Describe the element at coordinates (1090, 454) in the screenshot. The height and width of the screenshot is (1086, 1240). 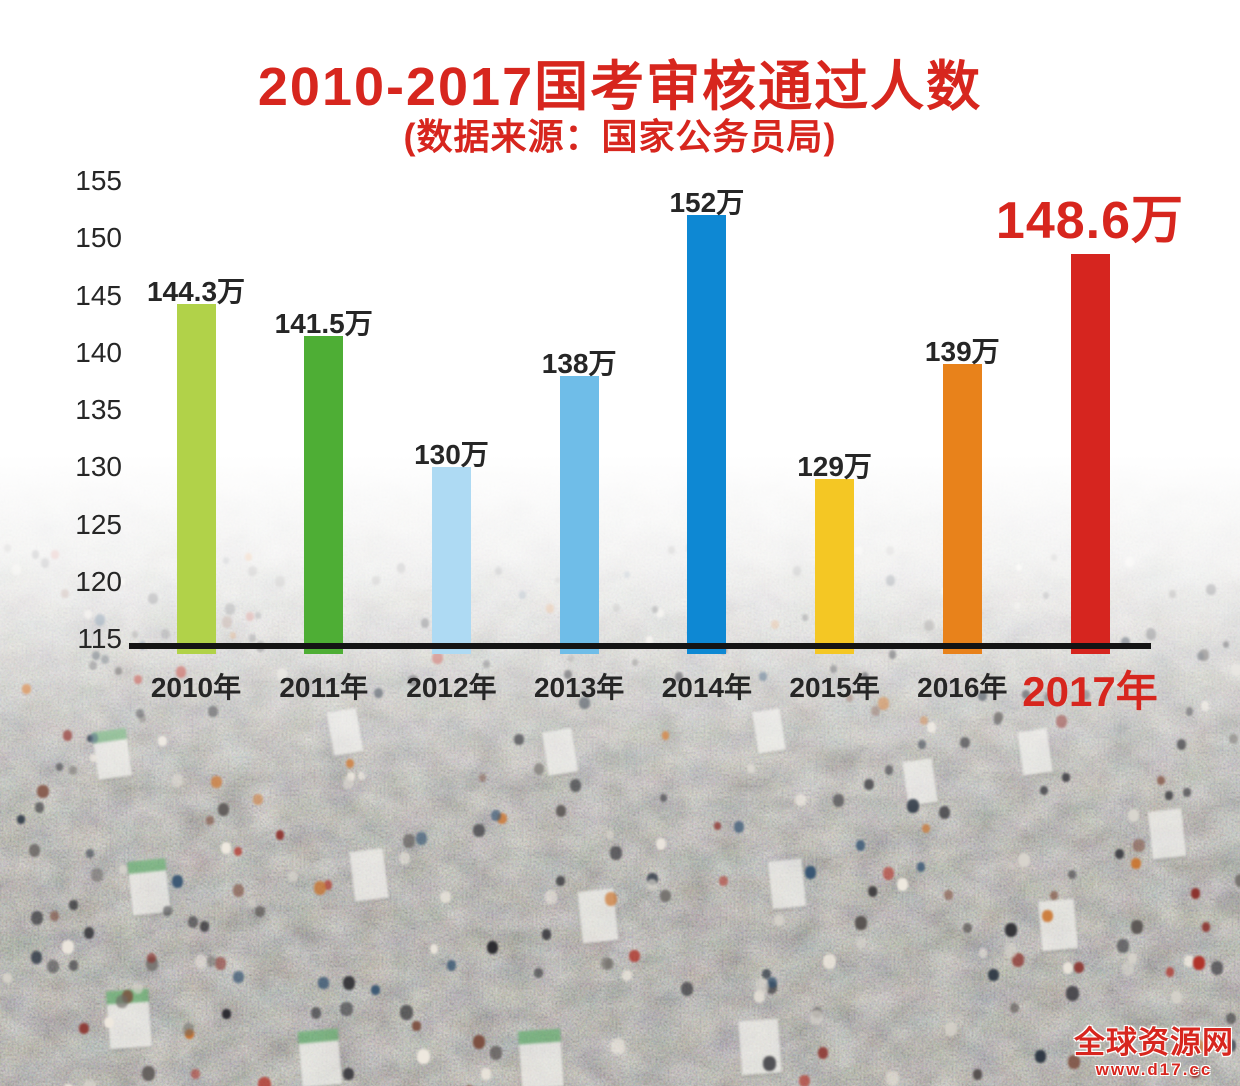
I see `bar-2017年` at that location.